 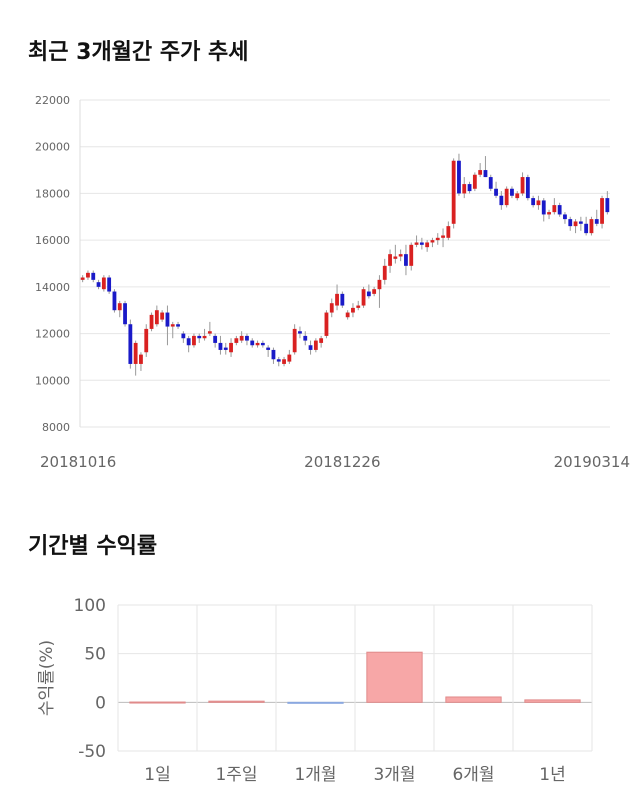 What do you see at coordinates (52, 334) in the screenshot?
I see `y-tick-label: 12000` at bounding box center [52, 334].